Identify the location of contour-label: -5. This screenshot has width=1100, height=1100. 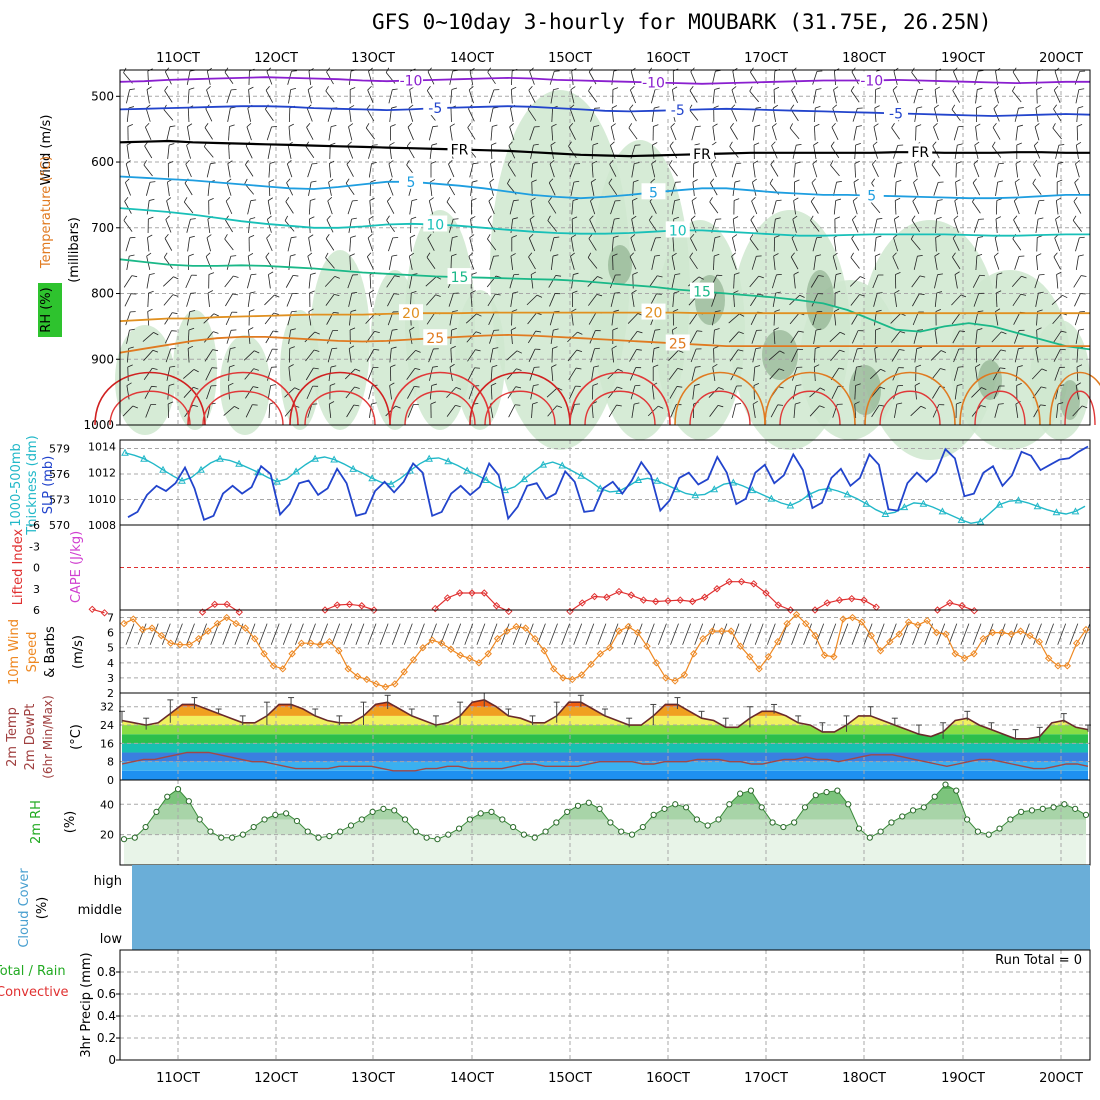
(678, 111).